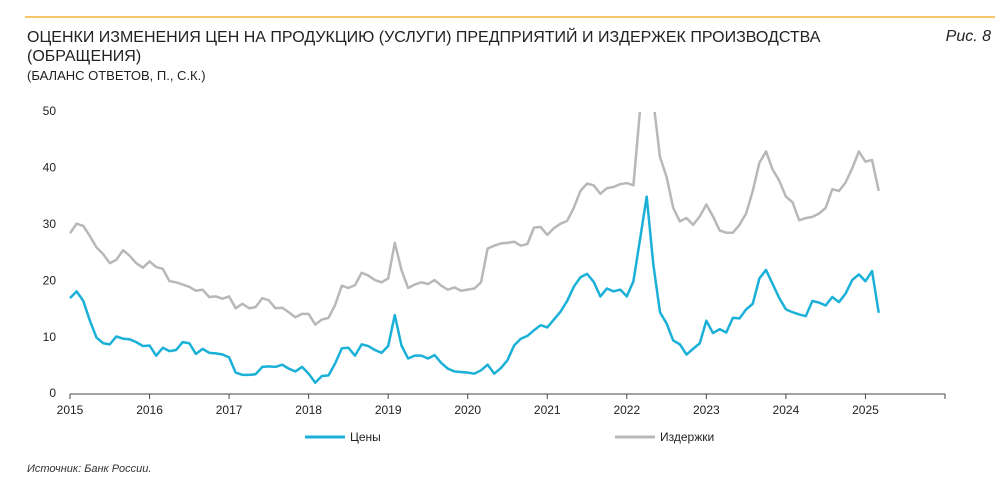 Image resolution: width=1005 pixels, height=496 pixels. Describe the element at coordinates (50, 337) in the screenshot. I see `y-tick-label: 10` at that location.